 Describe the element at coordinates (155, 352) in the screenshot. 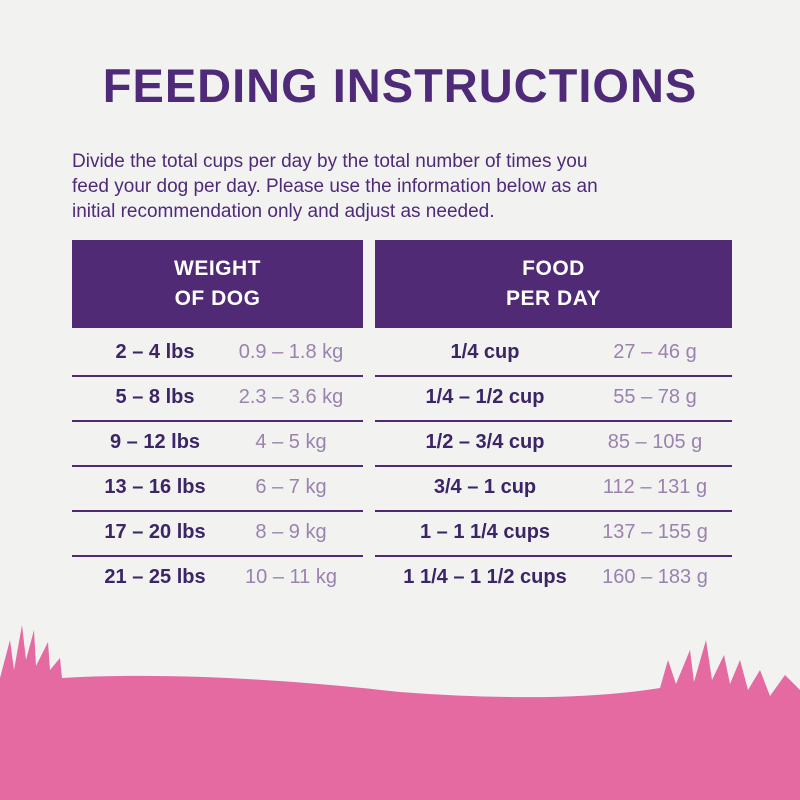

I see `table-cell: 2 – 4 lbs` at that location.